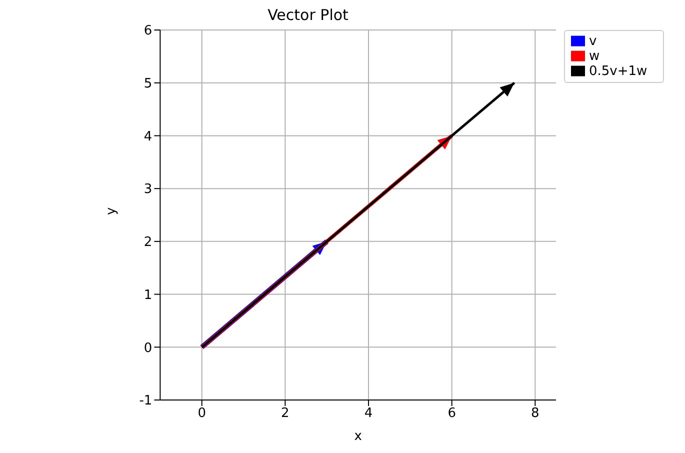  I want to click on x-tick-label: 8, so click(535, 414).